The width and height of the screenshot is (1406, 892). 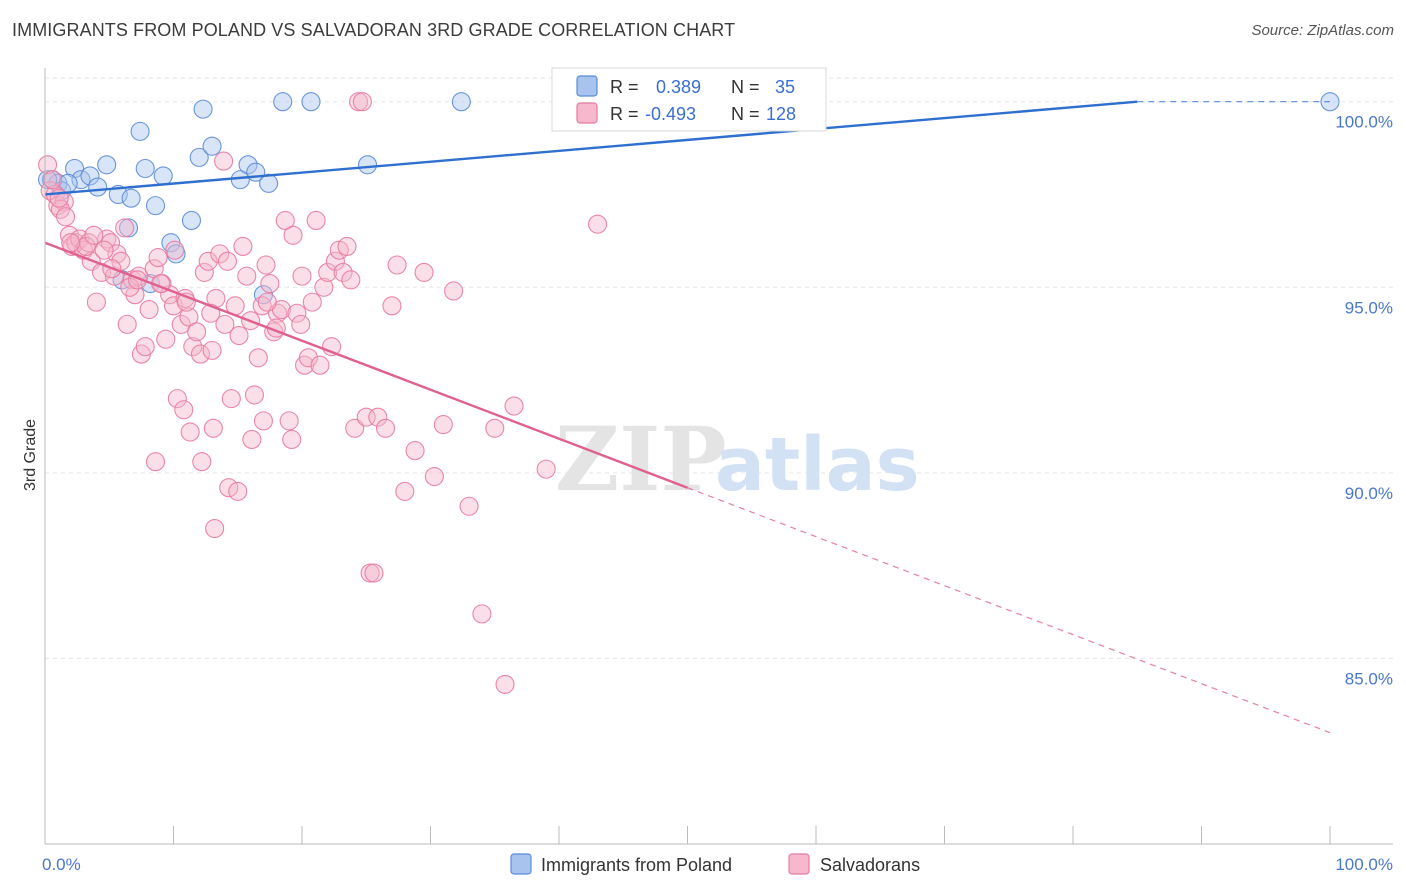 What do you see at coordinates (521, 864) in the screenshot?
I see `bottom-legend-swatch-poland` at bounding box center [521, 864].